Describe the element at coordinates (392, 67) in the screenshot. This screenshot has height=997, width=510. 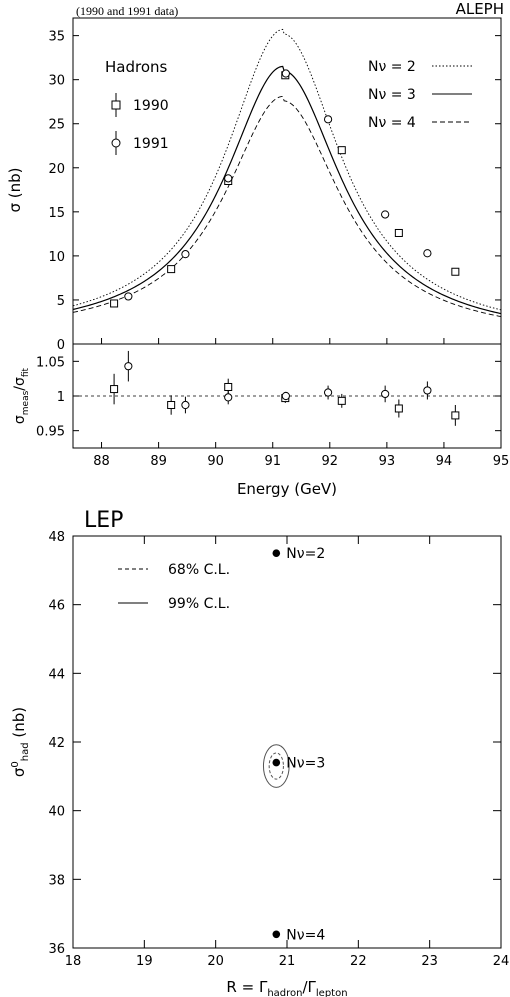
I see `curve-legend-label: Nν = 2` at that location.